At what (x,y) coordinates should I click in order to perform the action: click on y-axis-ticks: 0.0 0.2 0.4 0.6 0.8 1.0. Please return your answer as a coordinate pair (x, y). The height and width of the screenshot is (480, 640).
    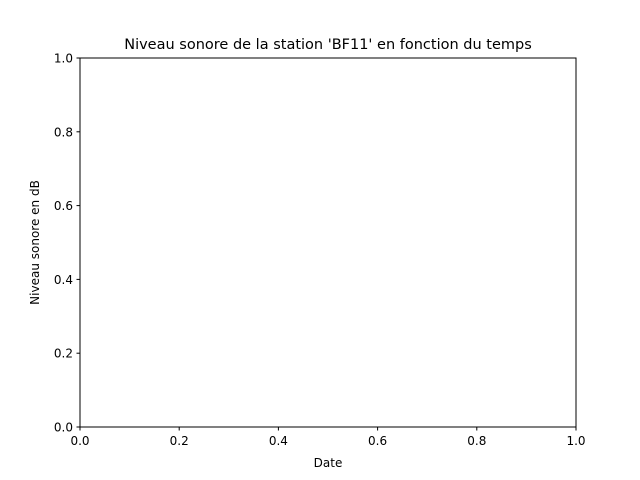
    Looking at the image, I should click on (67, 243).